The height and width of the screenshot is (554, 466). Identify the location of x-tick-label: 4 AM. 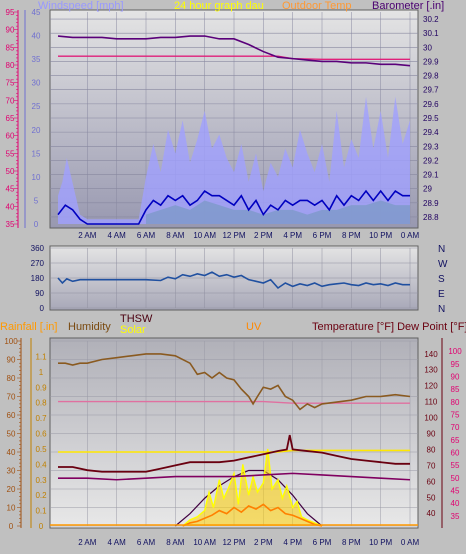
(117, 235).